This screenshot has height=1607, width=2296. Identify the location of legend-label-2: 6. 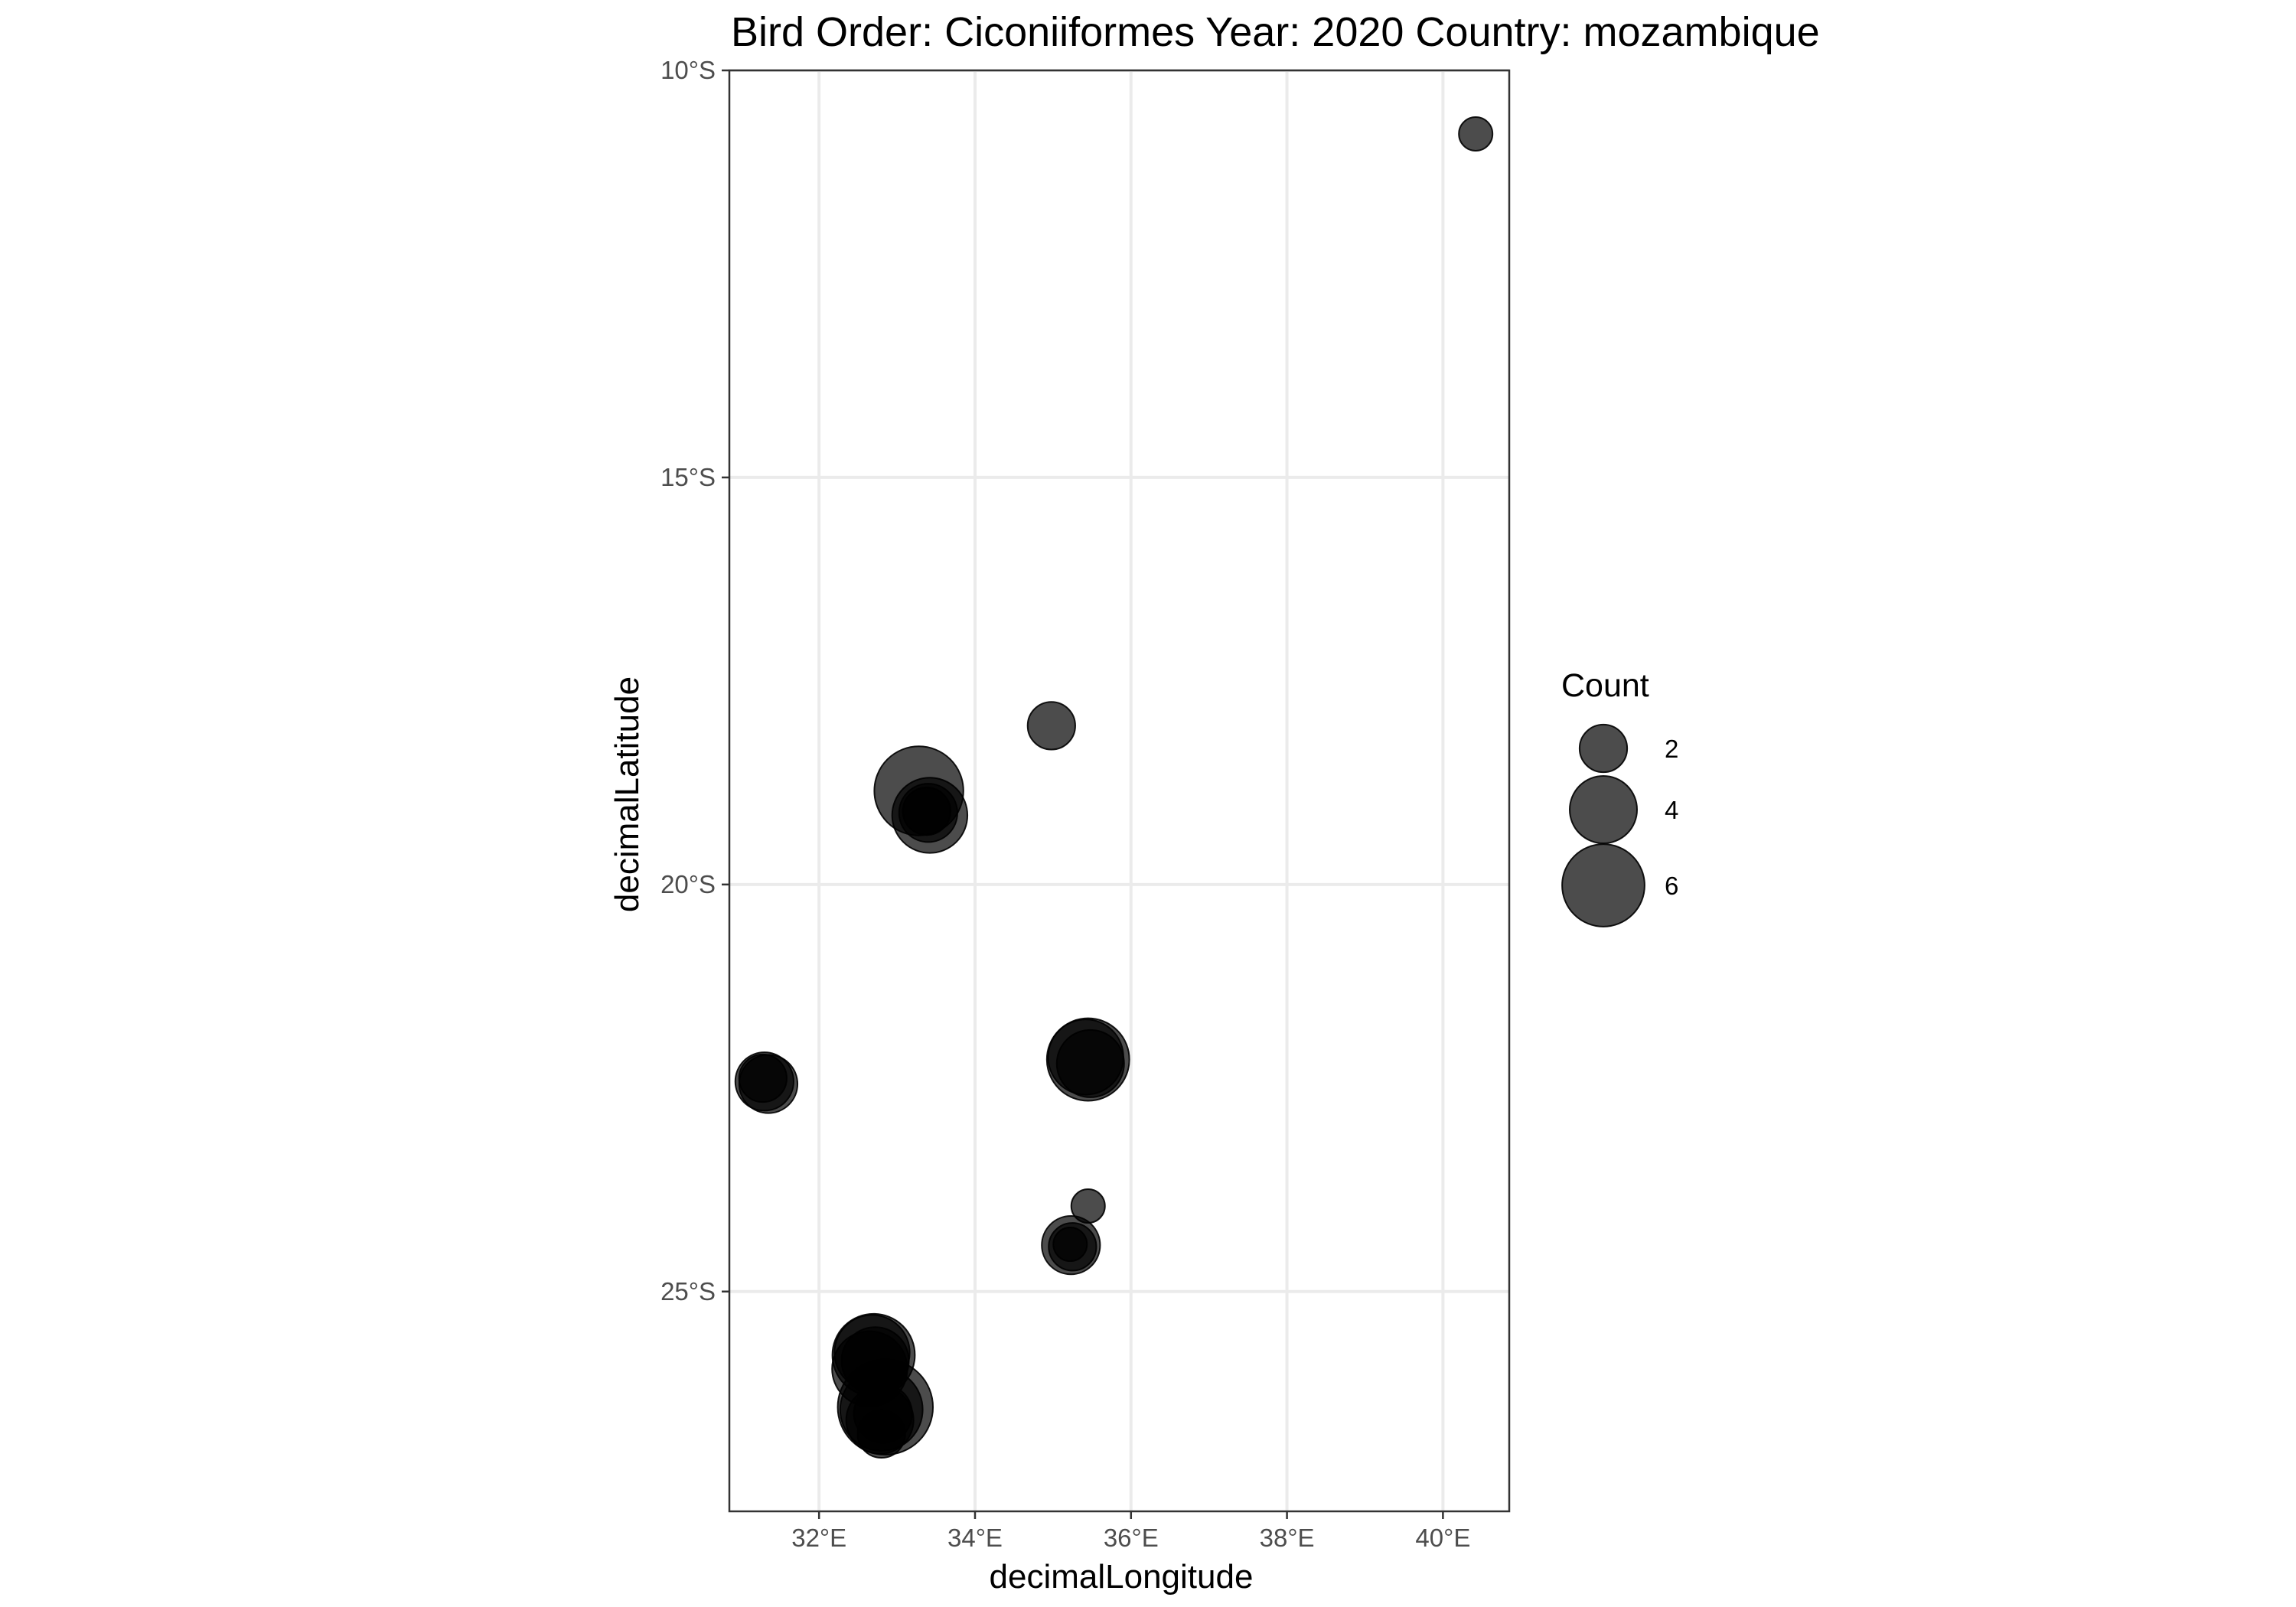
(1671, 886).